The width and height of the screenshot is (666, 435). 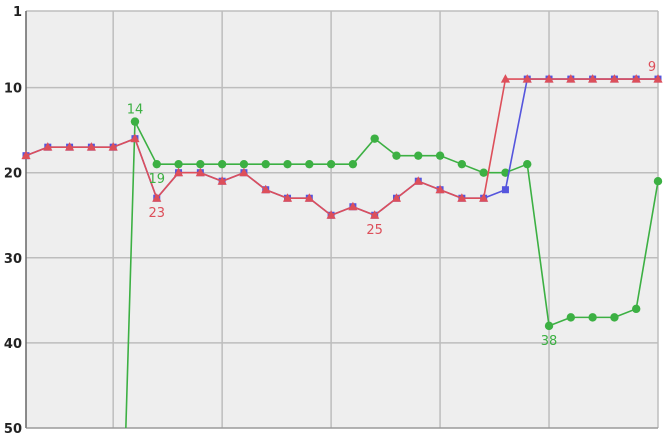 What do you see at coordinates (13, 89) in the screenshot?
I see `y-tick-label: 10` at bounding box center [13, 89].